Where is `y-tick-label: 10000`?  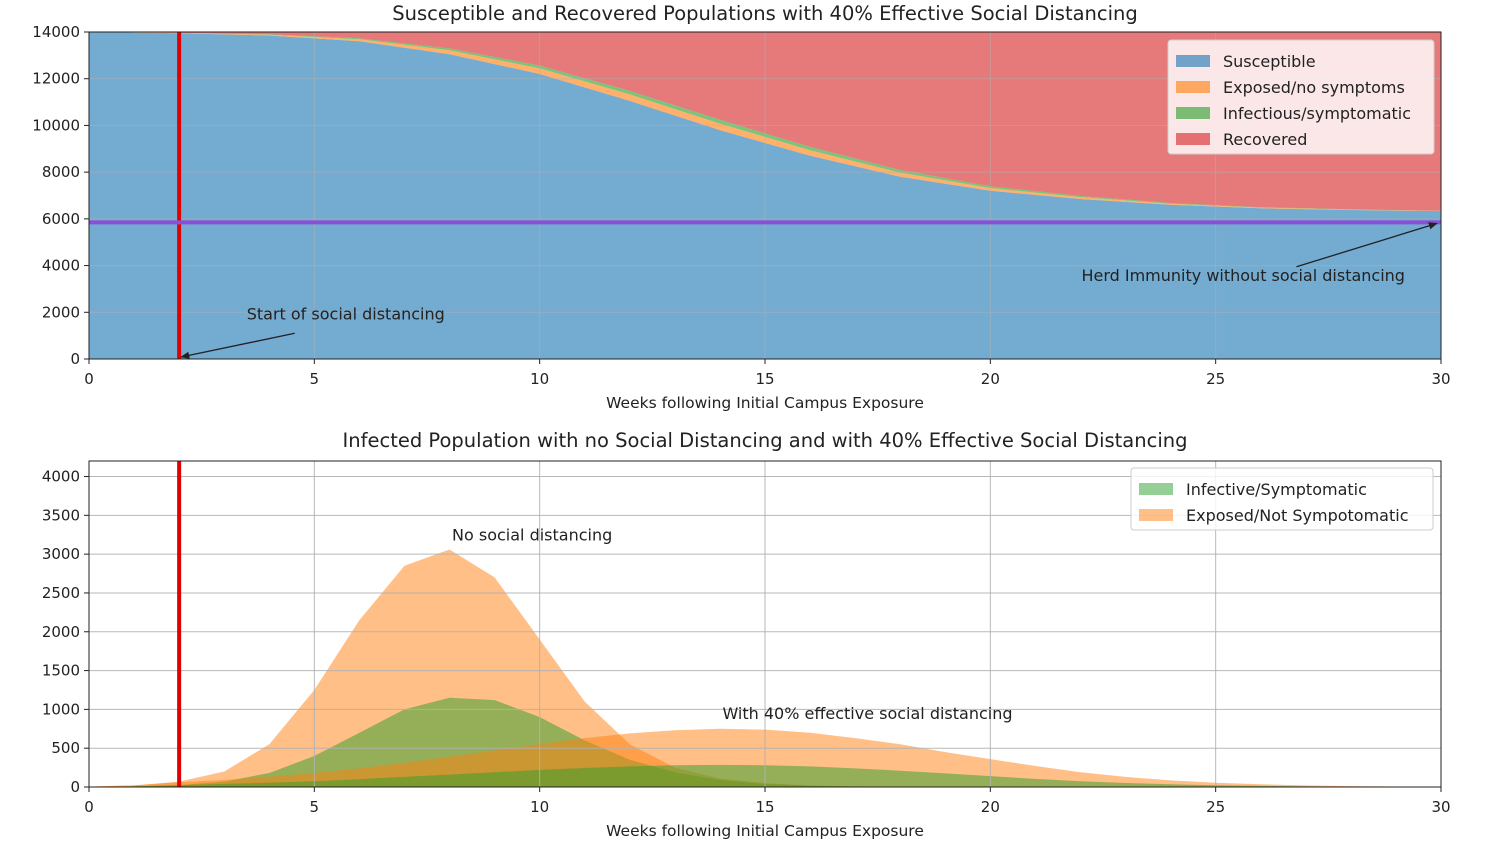 y-tick-label: 10000 is located at coordinates (56, 125).